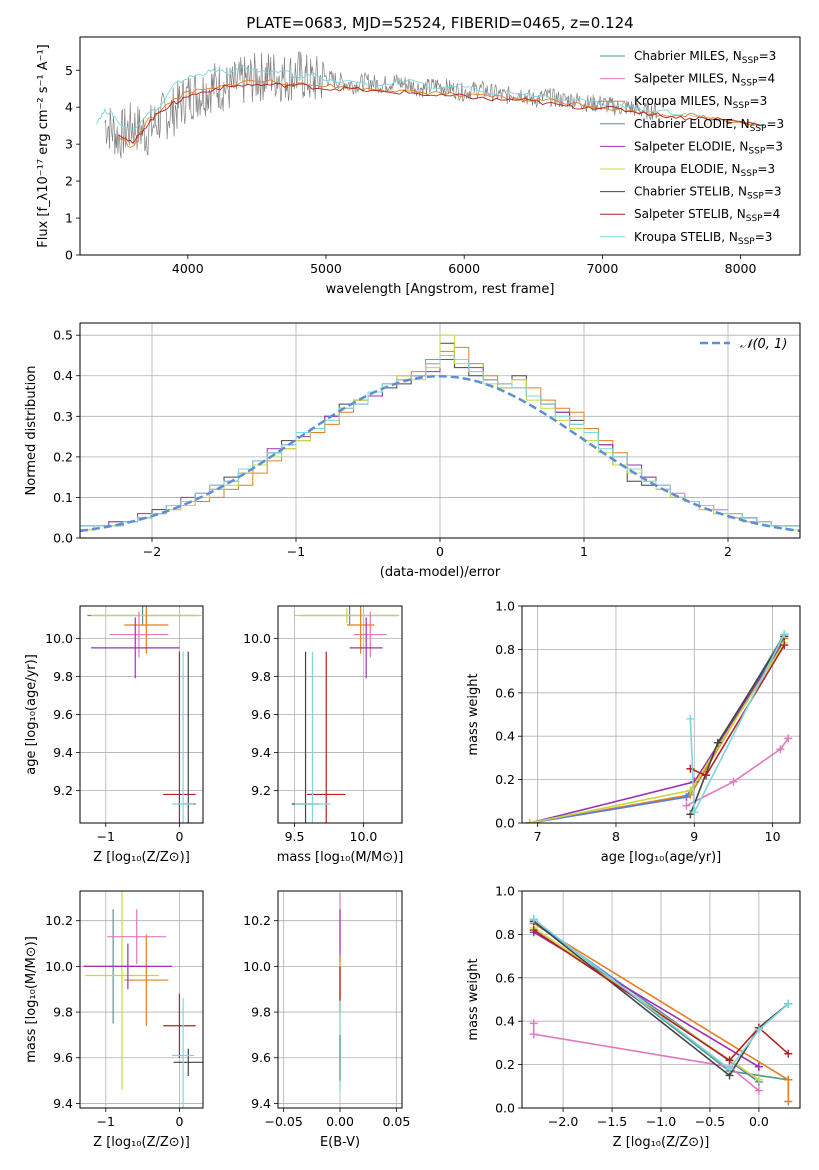  What do you see at coordinates (69, 107) in the screenshot?
I see `y-tick-label: 4` at bounding box center [69, 107].